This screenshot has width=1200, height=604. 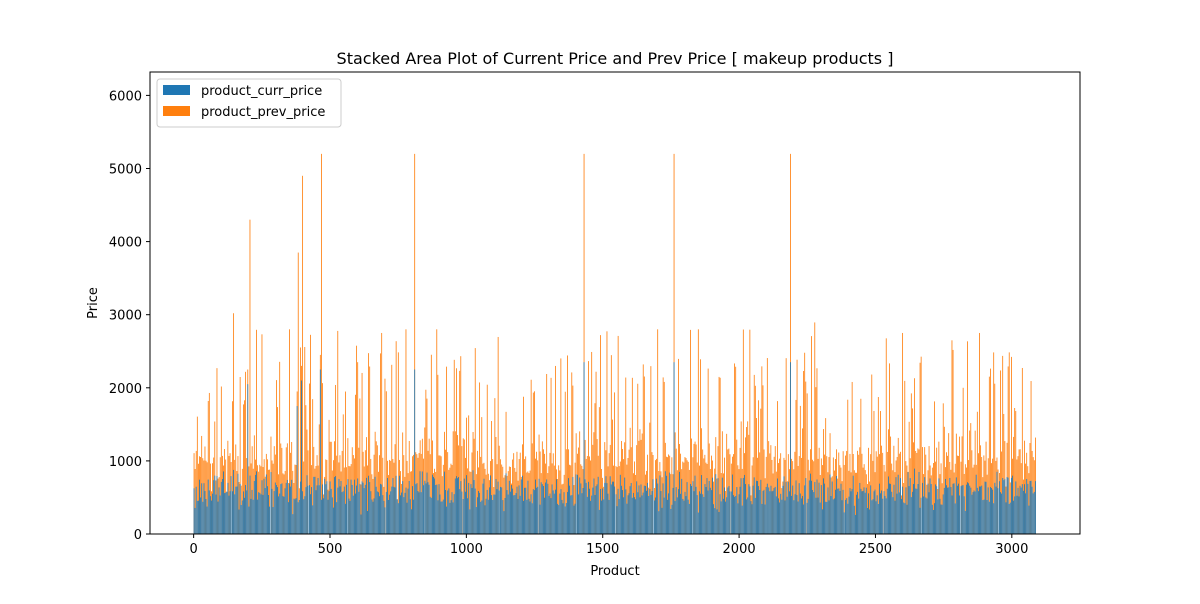 What do you see at coordinates (1011, 549) in the screenshot?
I see `x-tick-label: 3000` at bounding box center [1011, 549].